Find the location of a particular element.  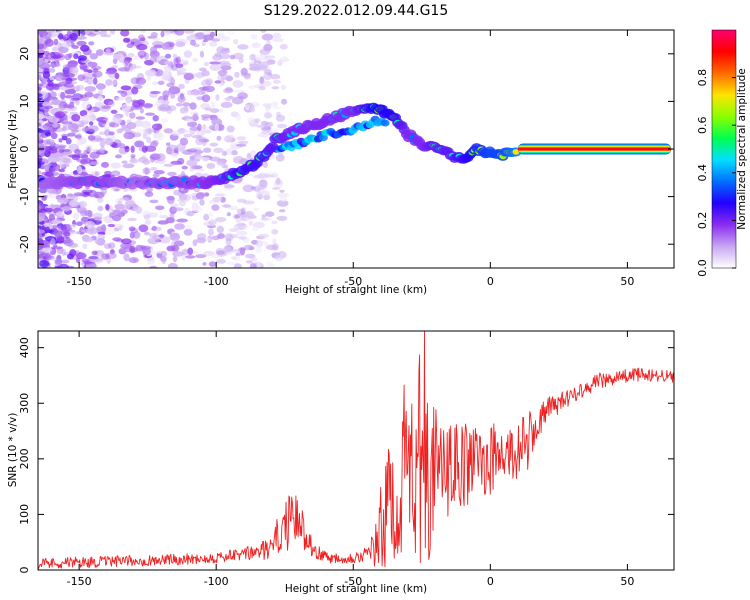

y-tick-label: -10 is located at coordinates (24, 197).